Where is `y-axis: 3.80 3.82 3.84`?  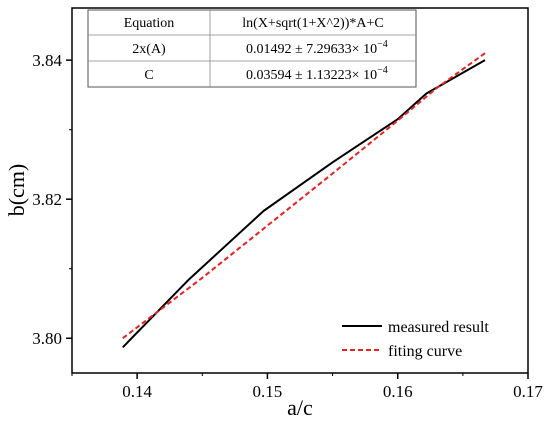
y-axis: 3.80 3.82 3.84 is located at coordinates (52, 199).